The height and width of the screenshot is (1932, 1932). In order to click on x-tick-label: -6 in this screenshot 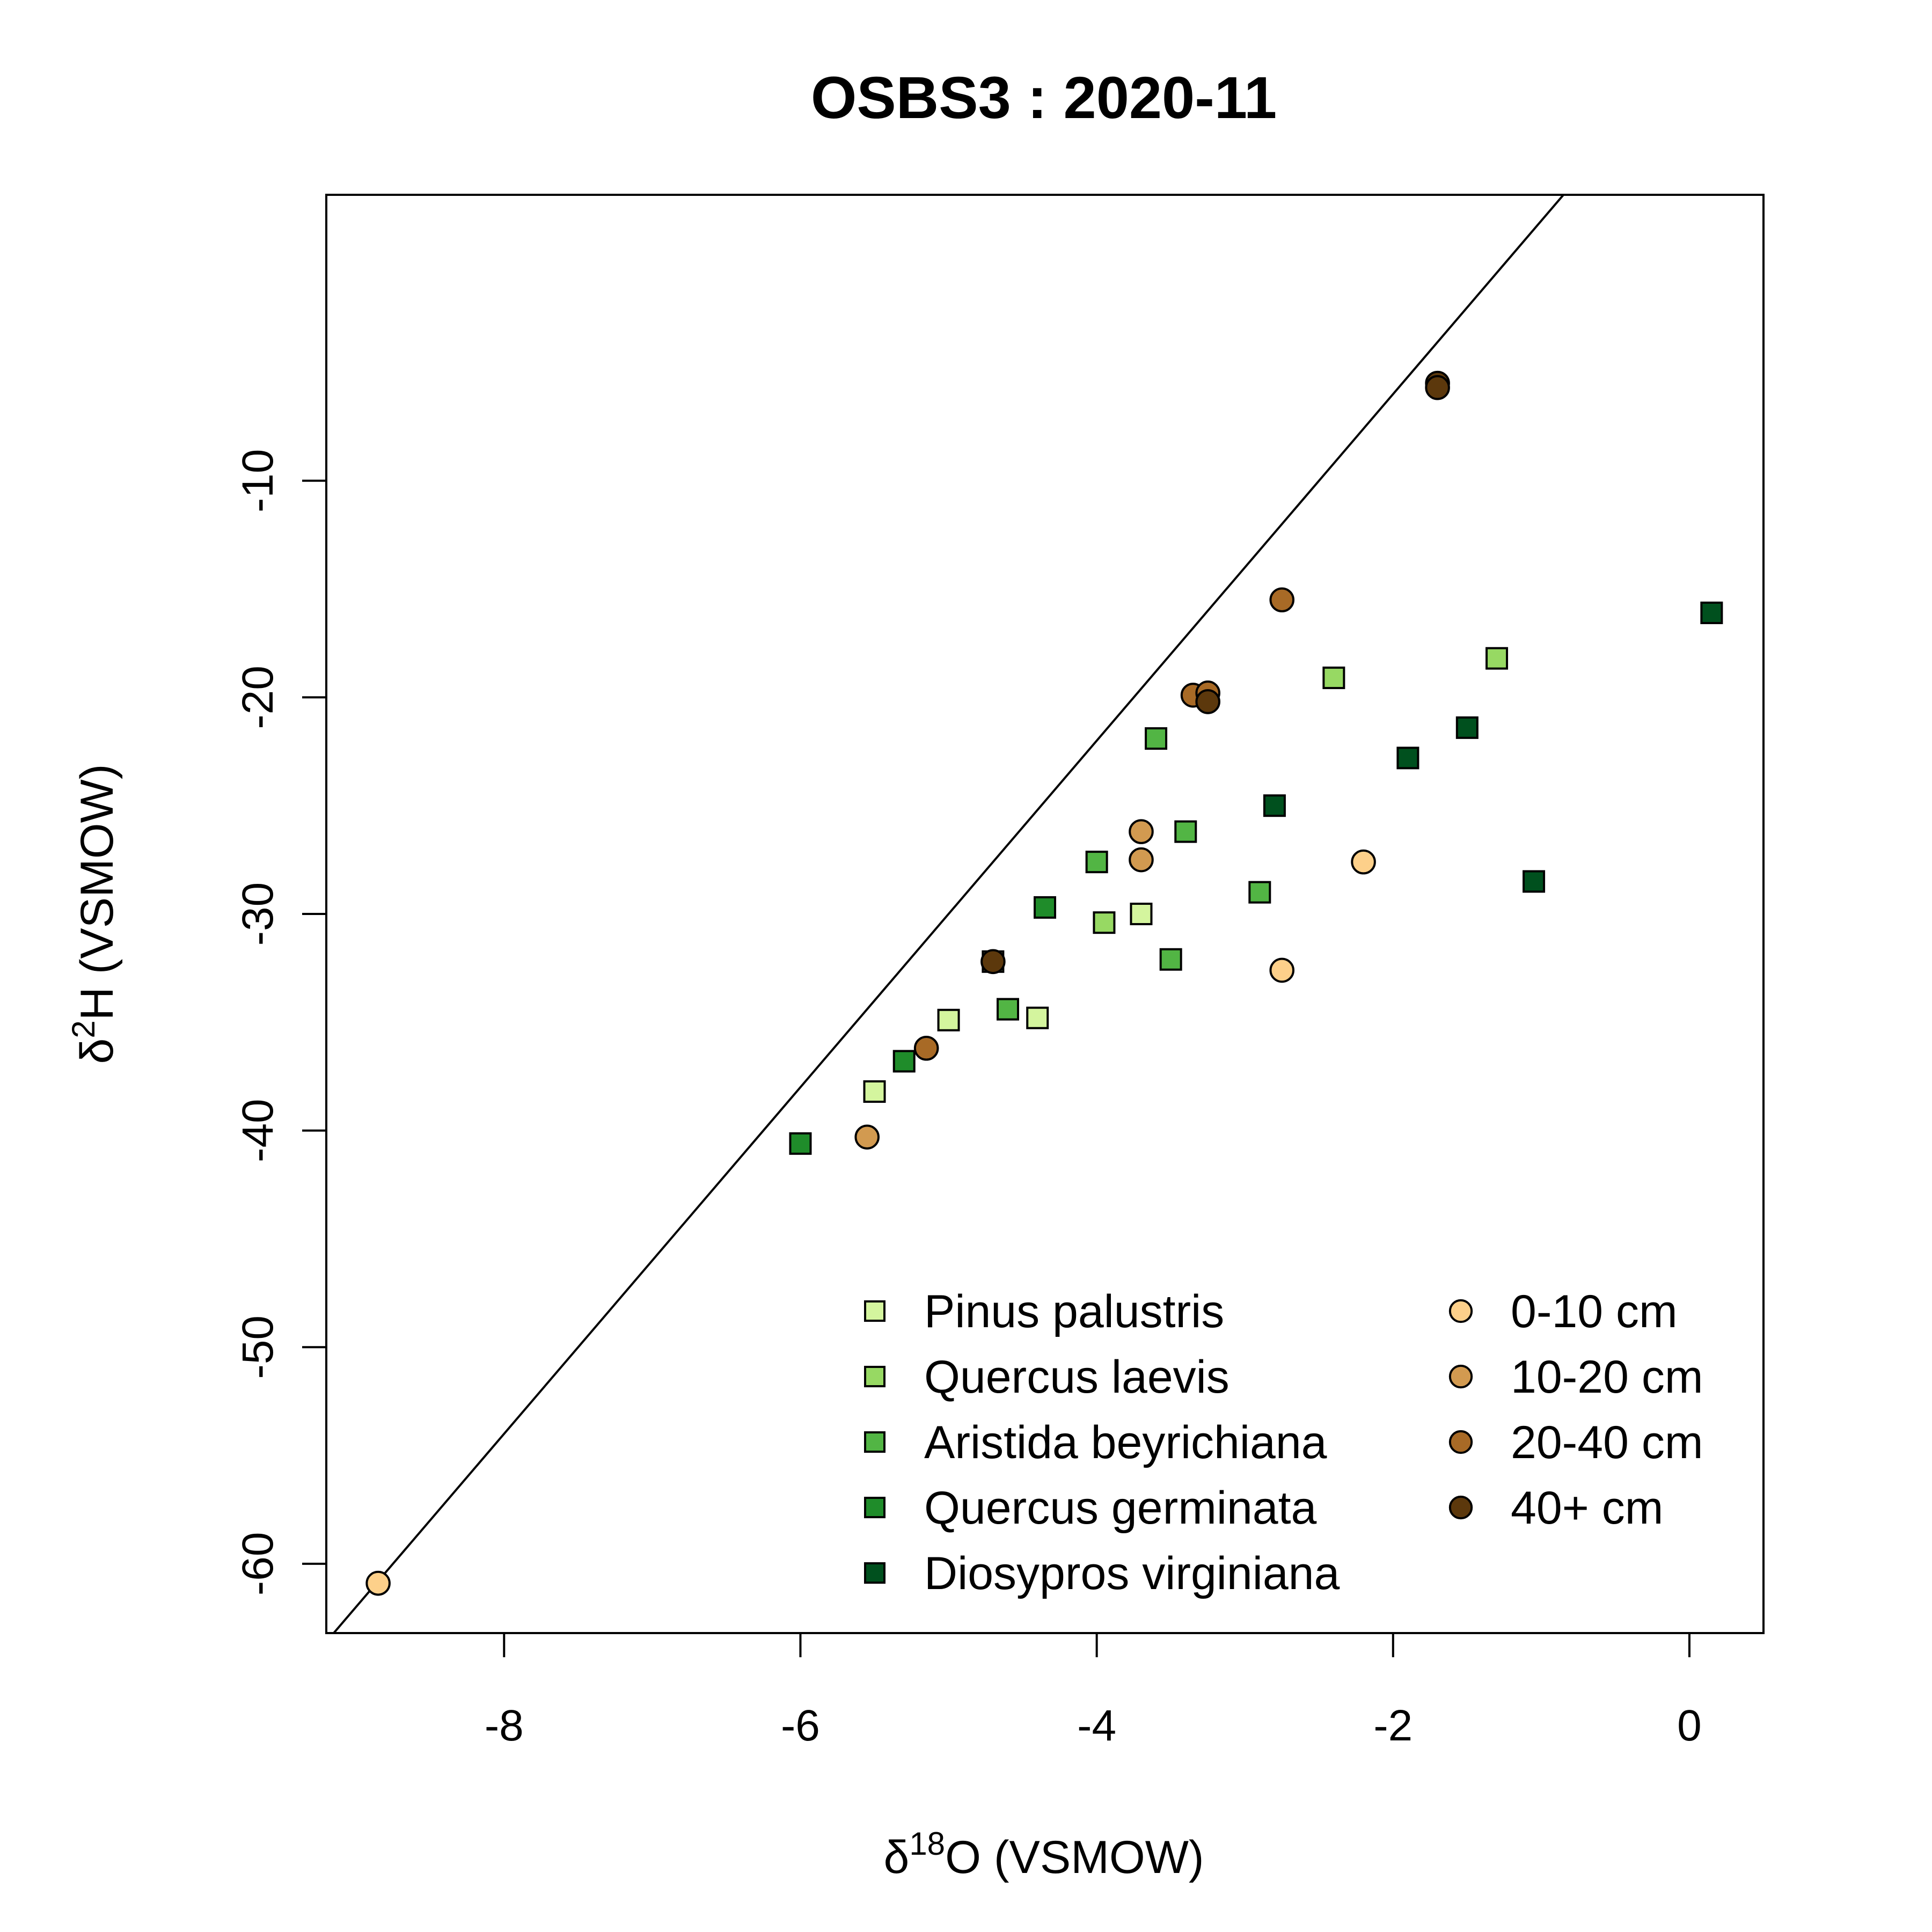, I will do `click(800, 1725)`.